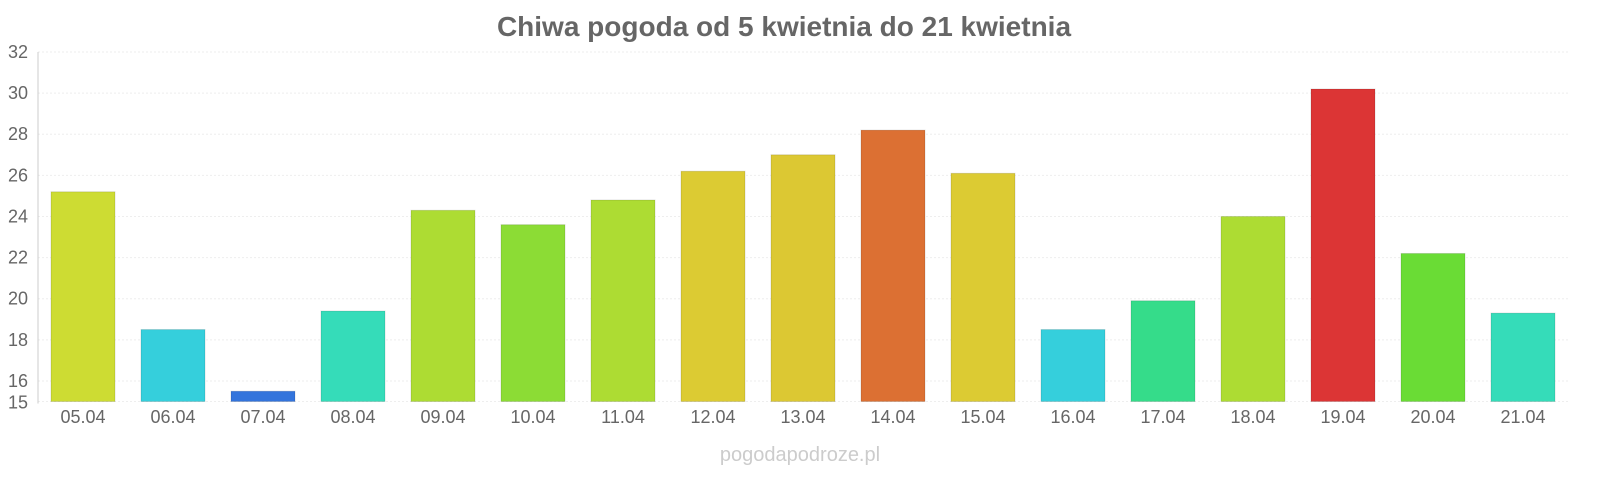  I want to click on bar-08.04, so click(353, 356).